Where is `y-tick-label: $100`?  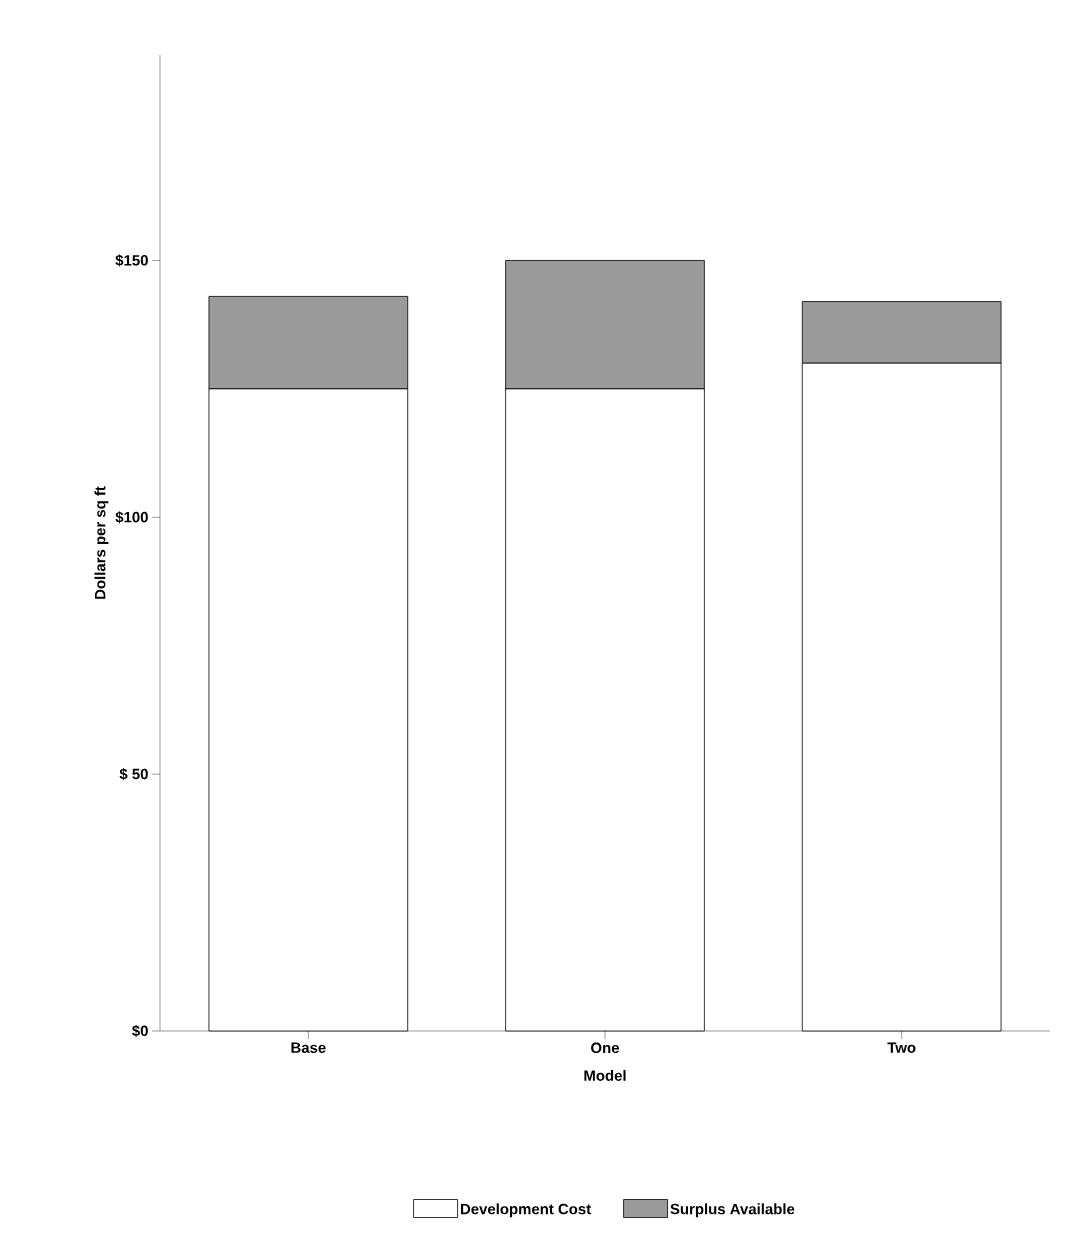 y-tick-label: $100 is located at coordinates (131, 517).